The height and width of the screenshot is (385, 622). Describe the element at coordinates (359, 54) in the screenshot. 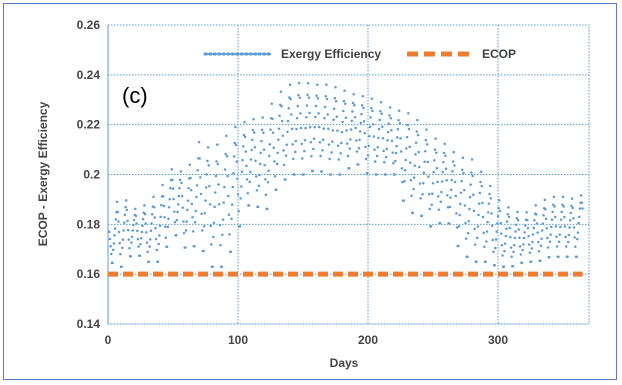

I see `legend: Exergy Efficiency ECOP` at that location.